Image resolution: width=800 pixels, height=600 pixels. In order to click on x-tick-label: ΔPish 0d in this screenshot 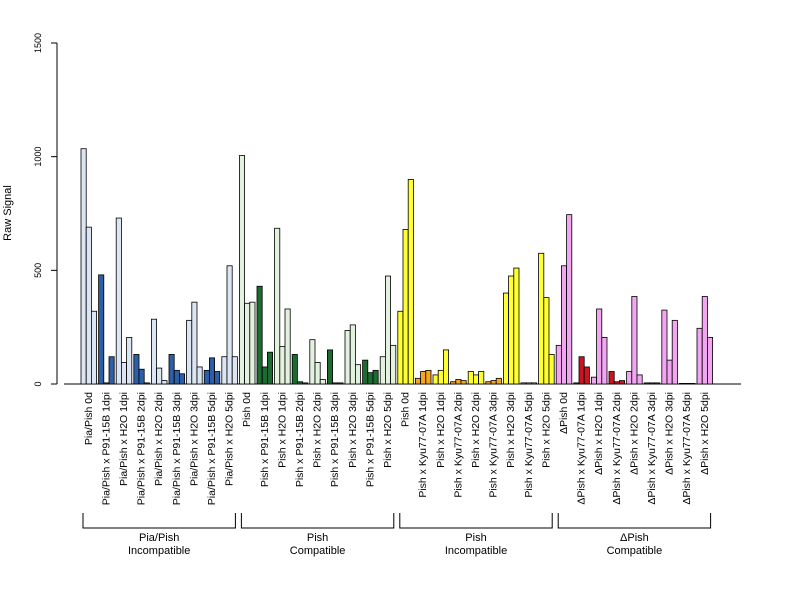, I will do `click(564, 413)`.